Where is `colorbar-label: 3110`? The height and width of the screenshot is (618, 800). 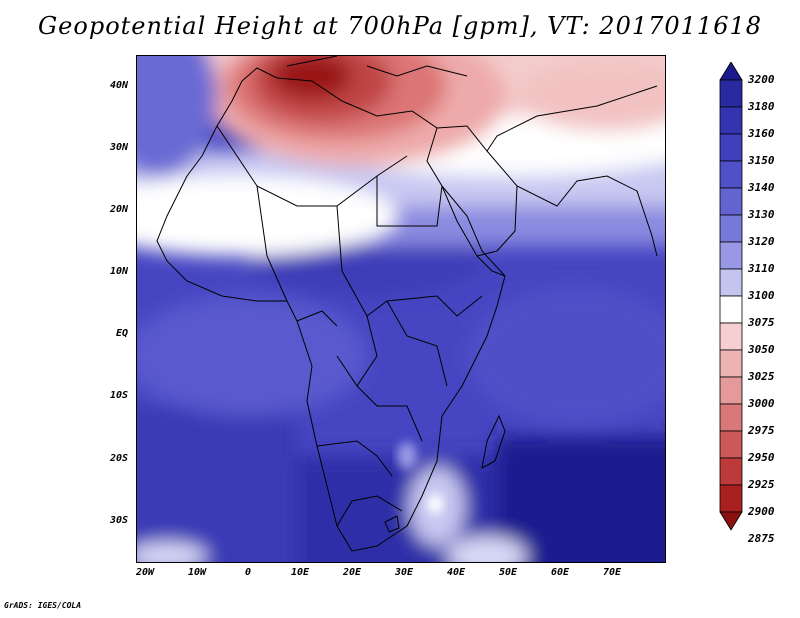
colorbar-label: 3110 is located at coordinates (761, 268).